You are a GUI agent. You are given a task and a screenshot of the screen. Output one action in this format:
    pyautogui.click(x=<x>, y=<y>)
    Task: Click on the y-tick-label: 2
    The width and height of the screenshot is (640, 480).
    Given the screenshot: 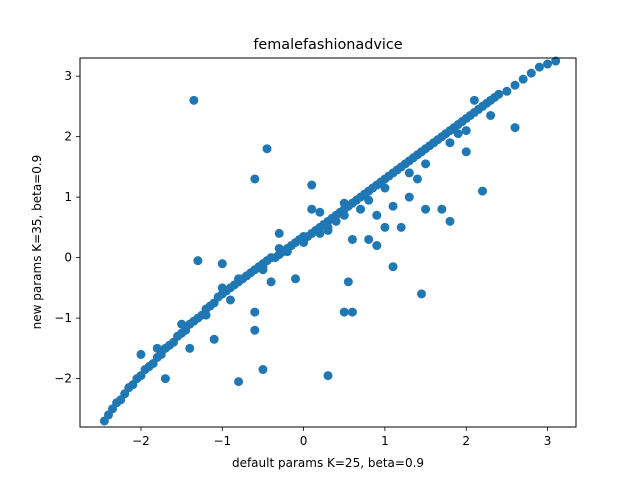 What is the action you would take?
    pyautogui.click(x=68, y=137)
    